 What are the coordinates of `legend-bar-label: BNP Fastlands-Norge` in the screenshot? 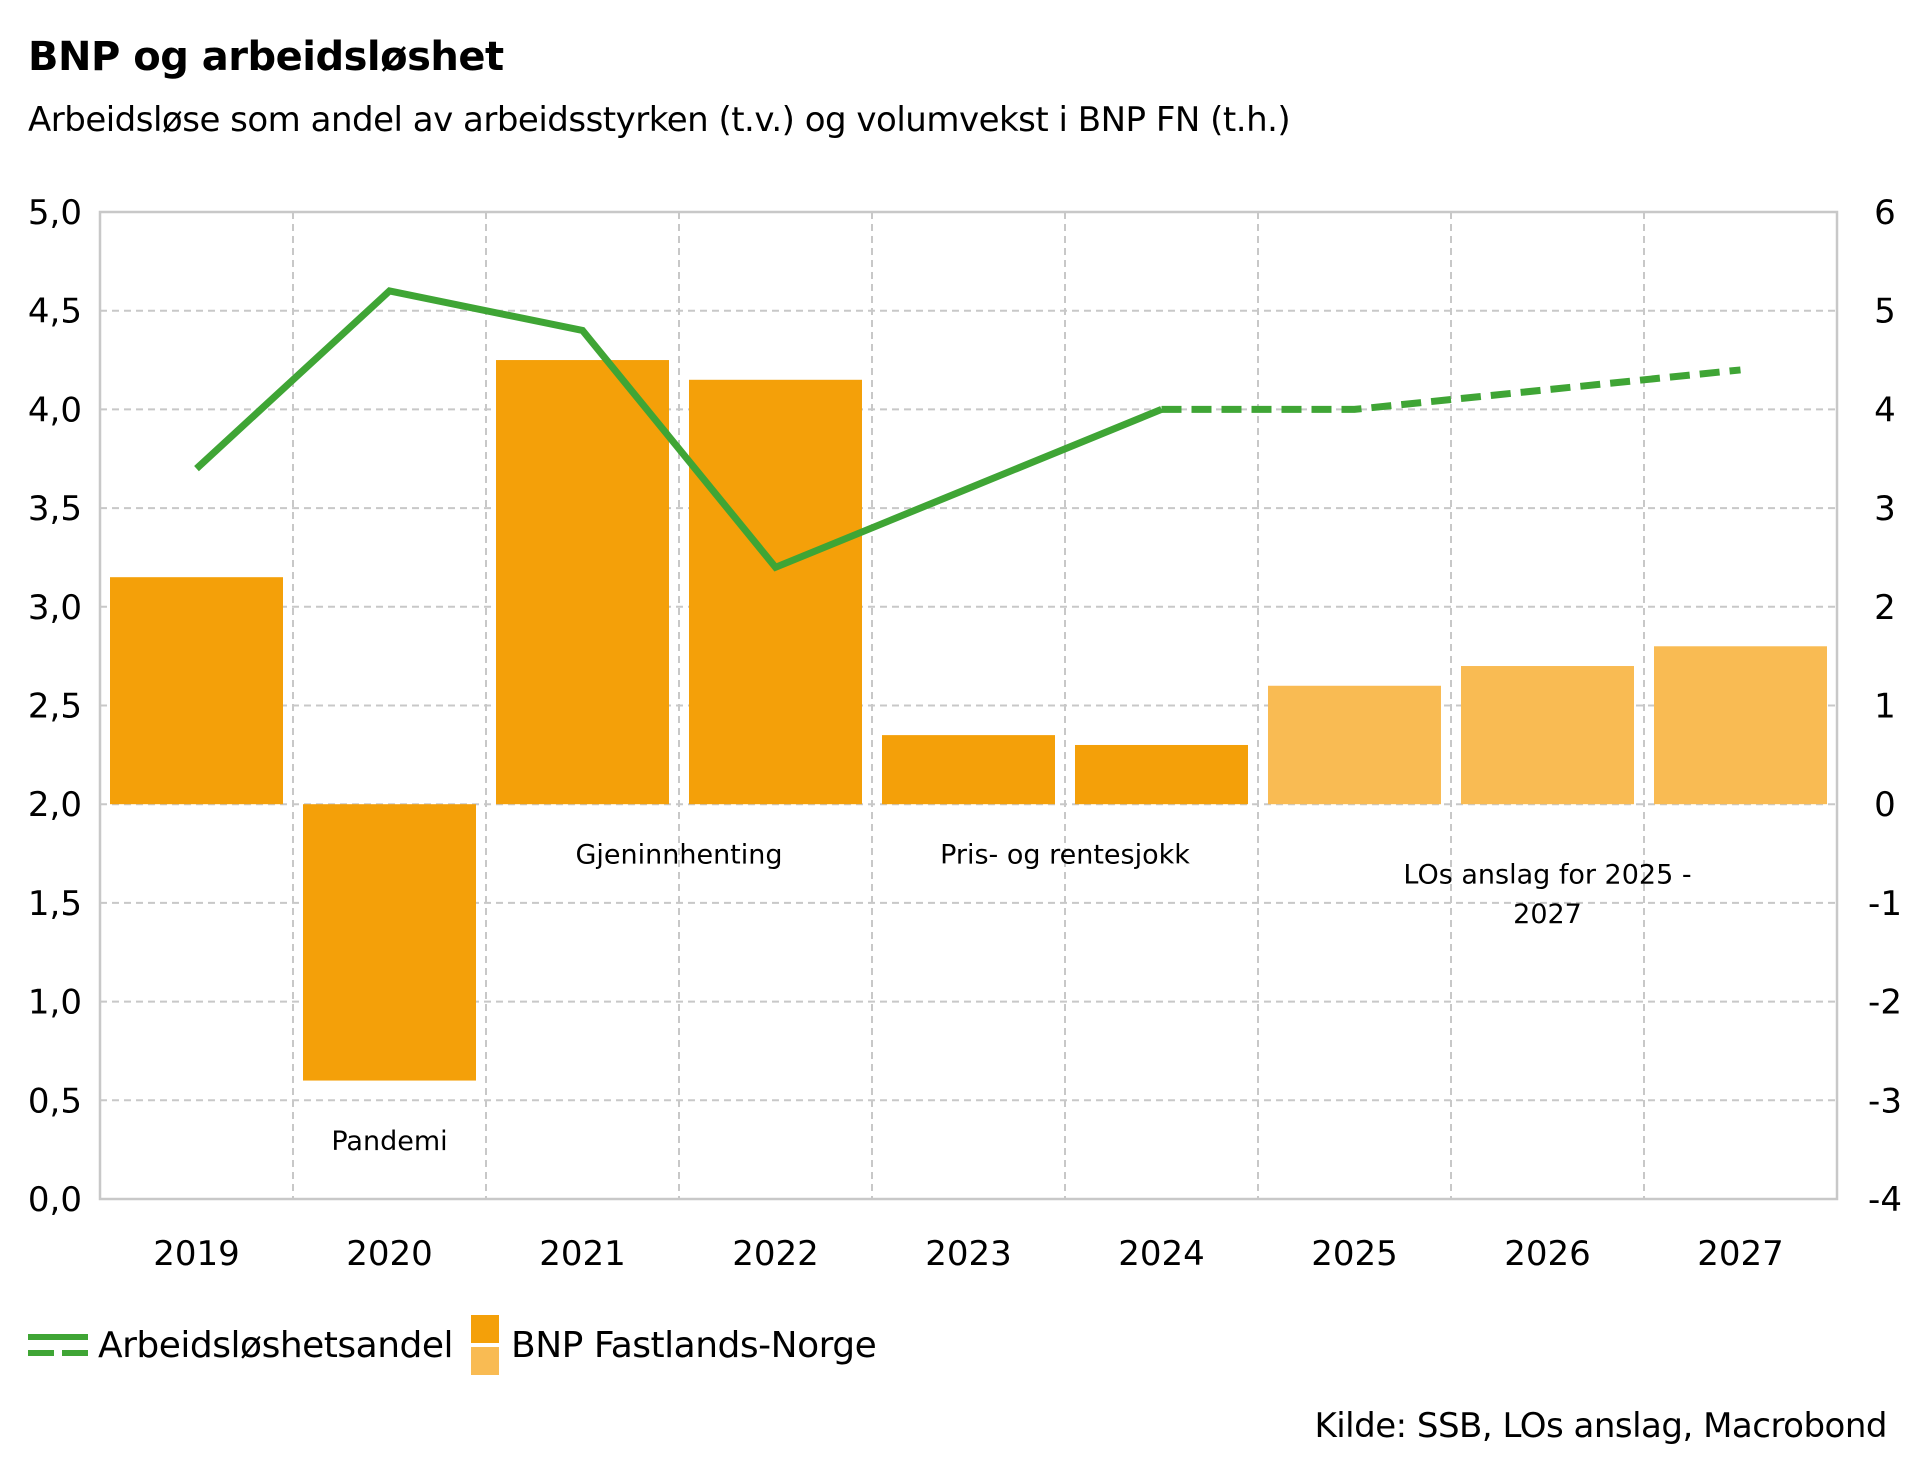 It's located at (694, 1345).